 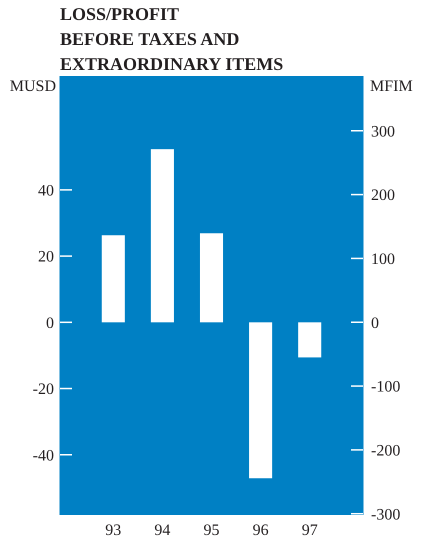 I want to click on y2-axis-title: MFIM, so click(x=391, y=86).